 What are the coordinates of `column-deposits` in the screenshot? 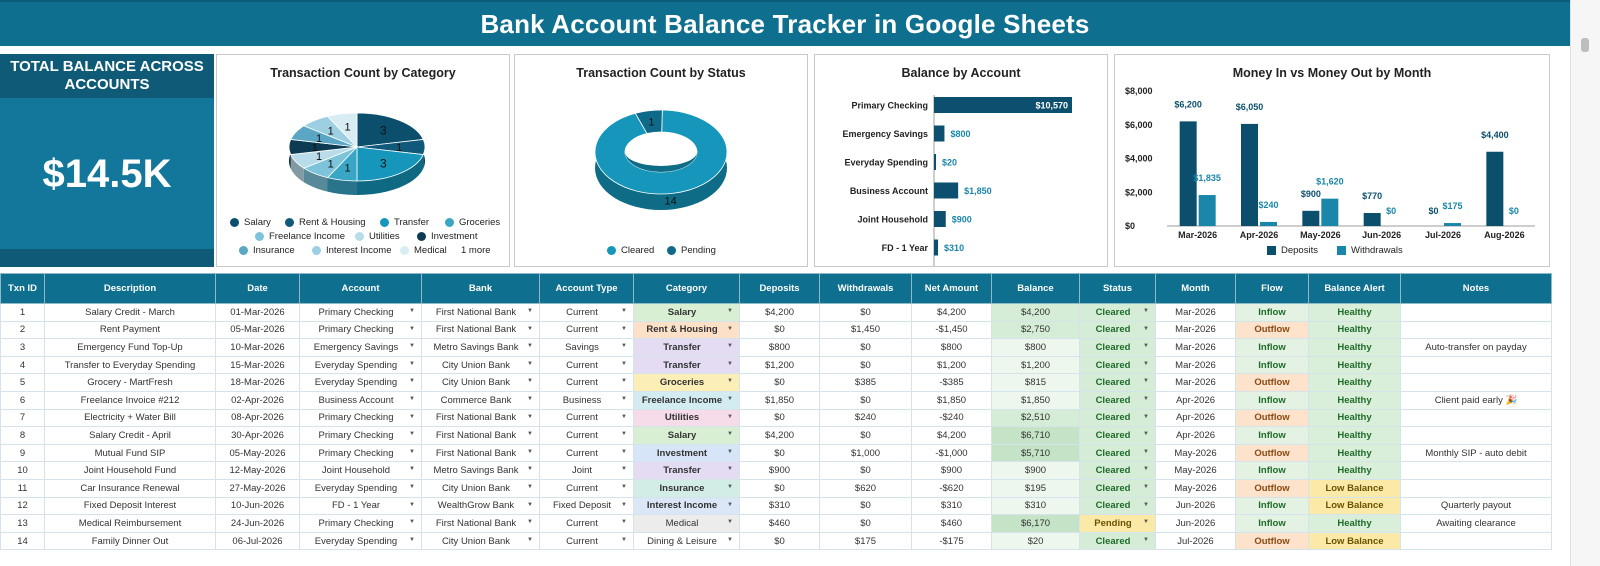 It's located at (1372, 219).